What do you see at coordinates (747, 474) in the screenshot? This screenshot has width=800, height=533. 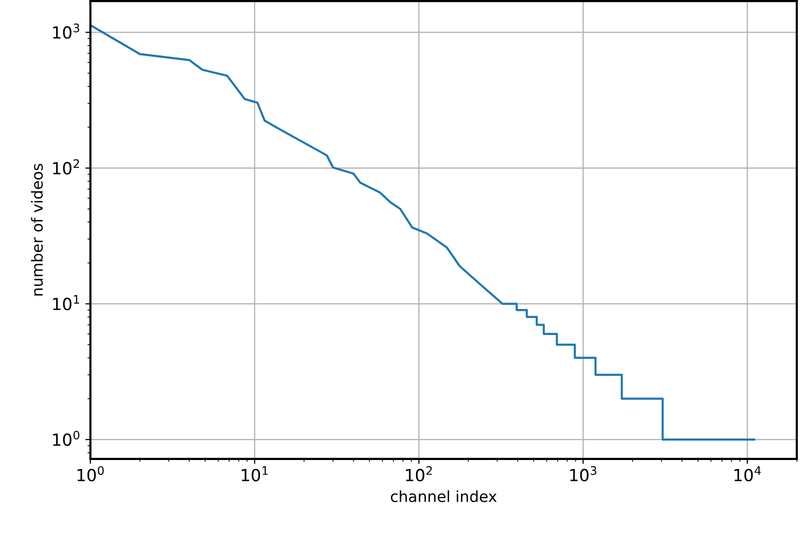 I see `x-tick-label: 10$^{4}$` at bounding box center [747, 474].